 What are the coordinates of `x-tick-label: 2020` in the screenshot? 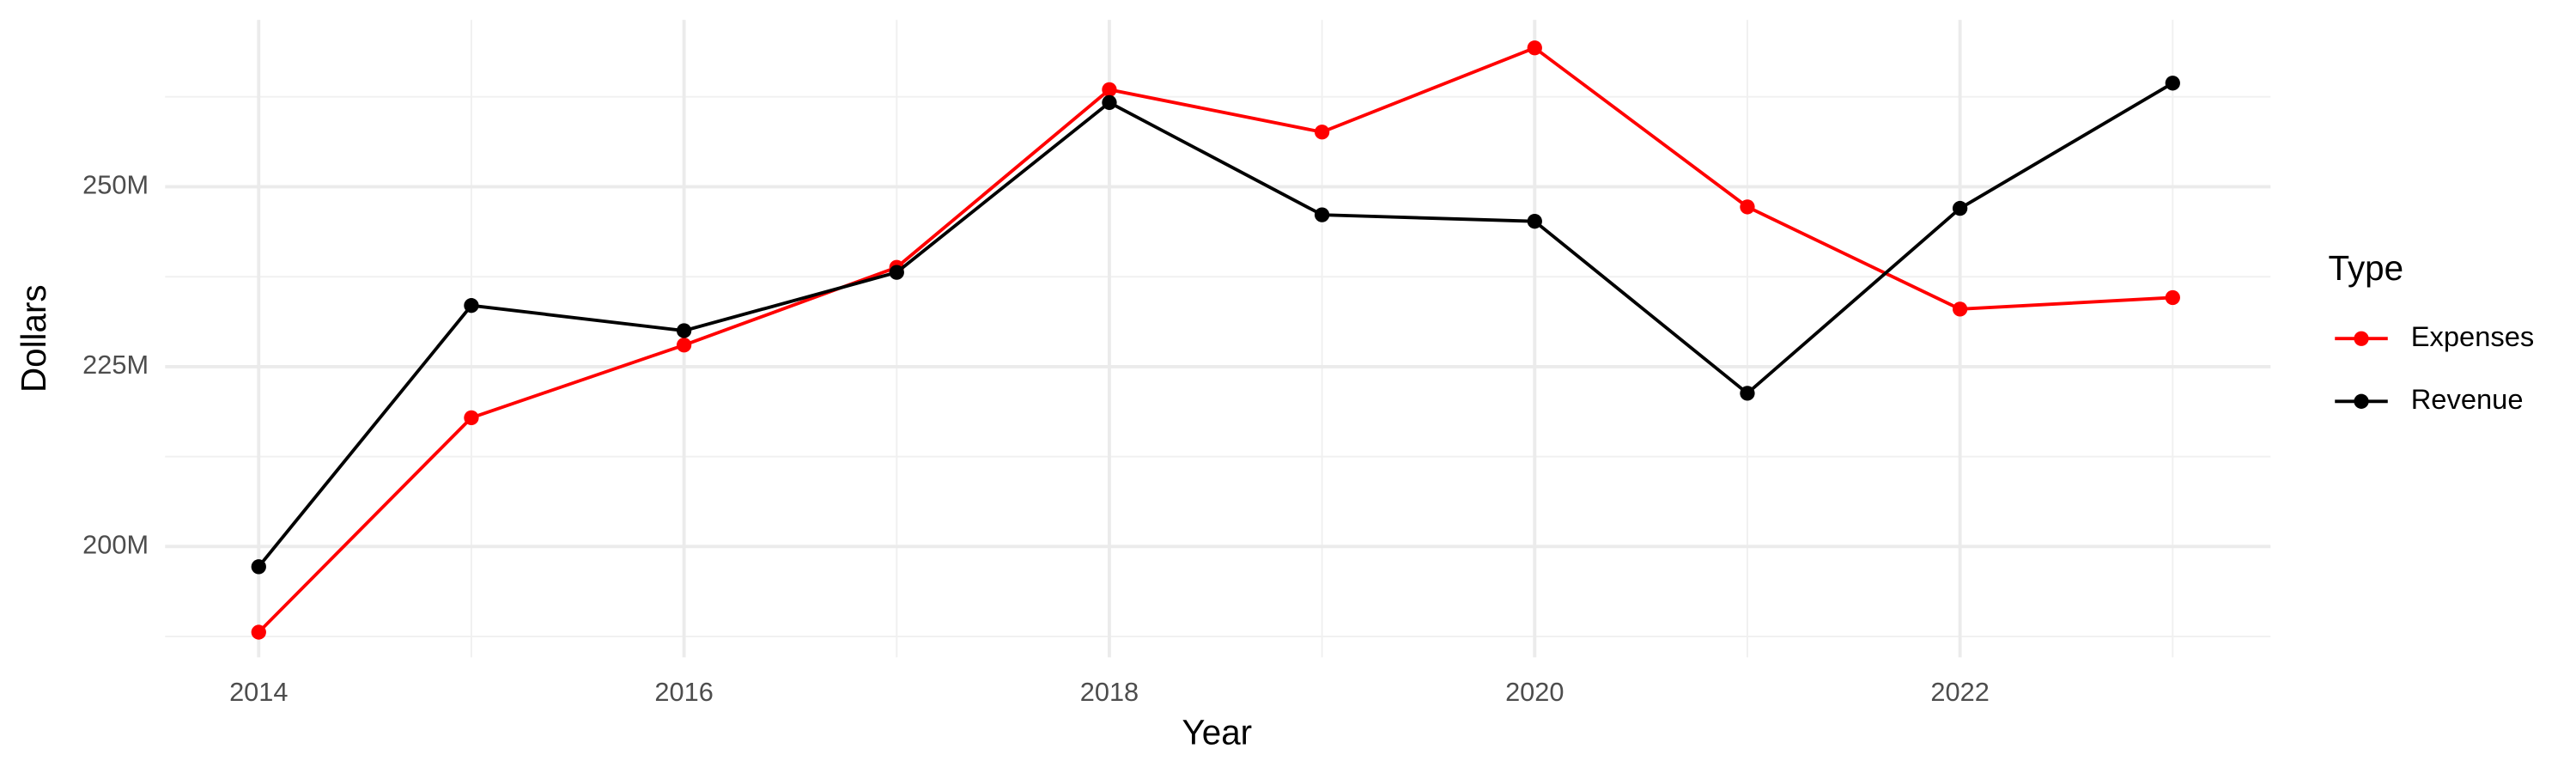 It's located at (1535, 692).